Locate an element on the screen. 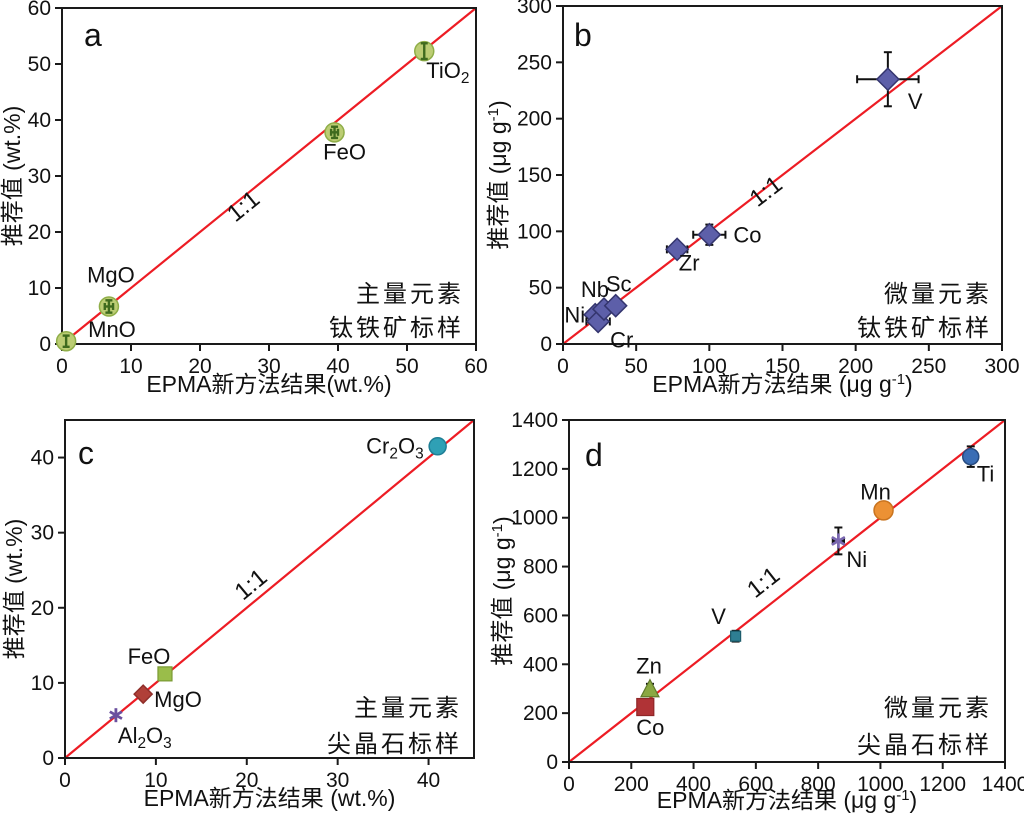 This screenshot has height=824, width=1024. point-MnO: MnO is located at coordinates (95, 334).